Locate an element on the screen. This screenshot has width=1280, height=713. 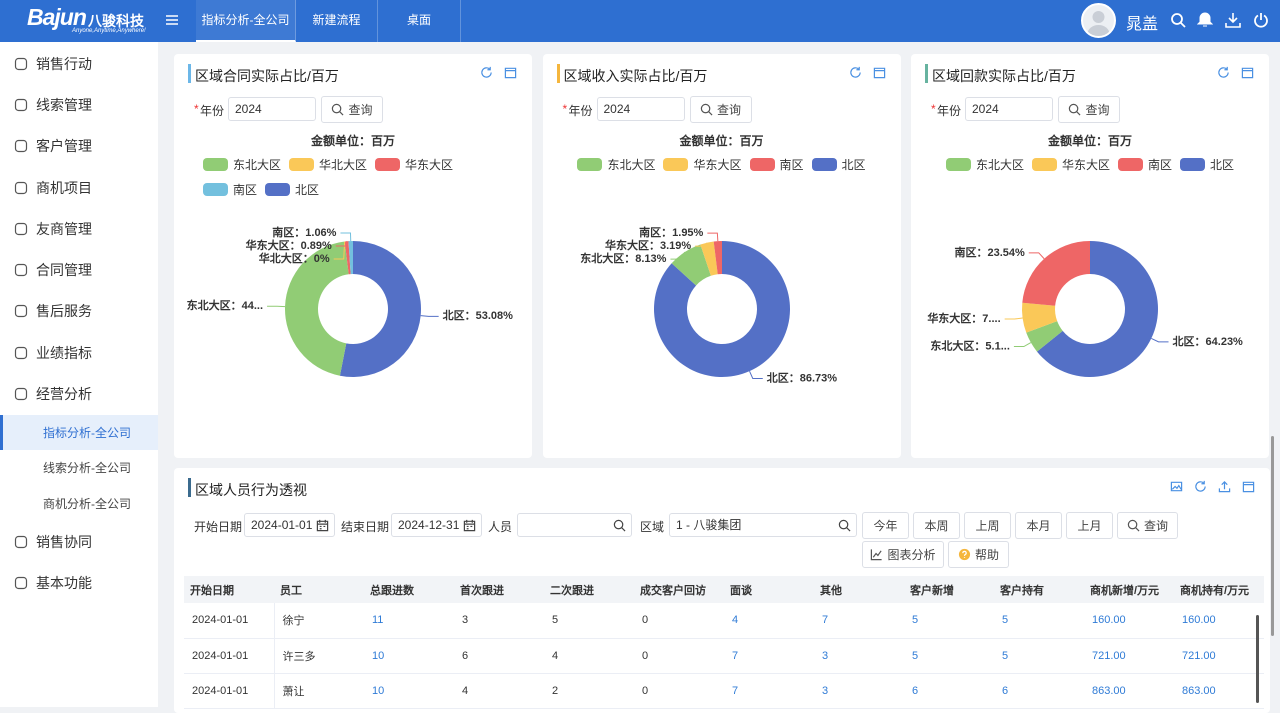
table-cell: 4 is located at coordinates (769, 620).